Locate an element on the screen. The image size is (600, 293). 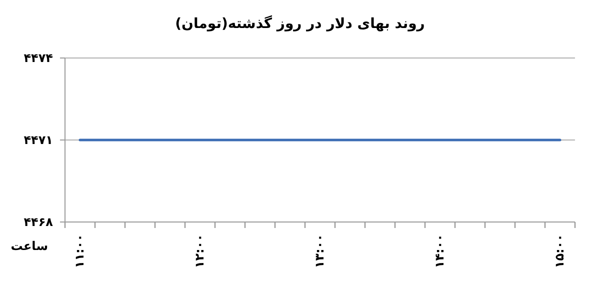
x-tick-label: ۱۴:۰۰ is located at coordinates (439, 251).